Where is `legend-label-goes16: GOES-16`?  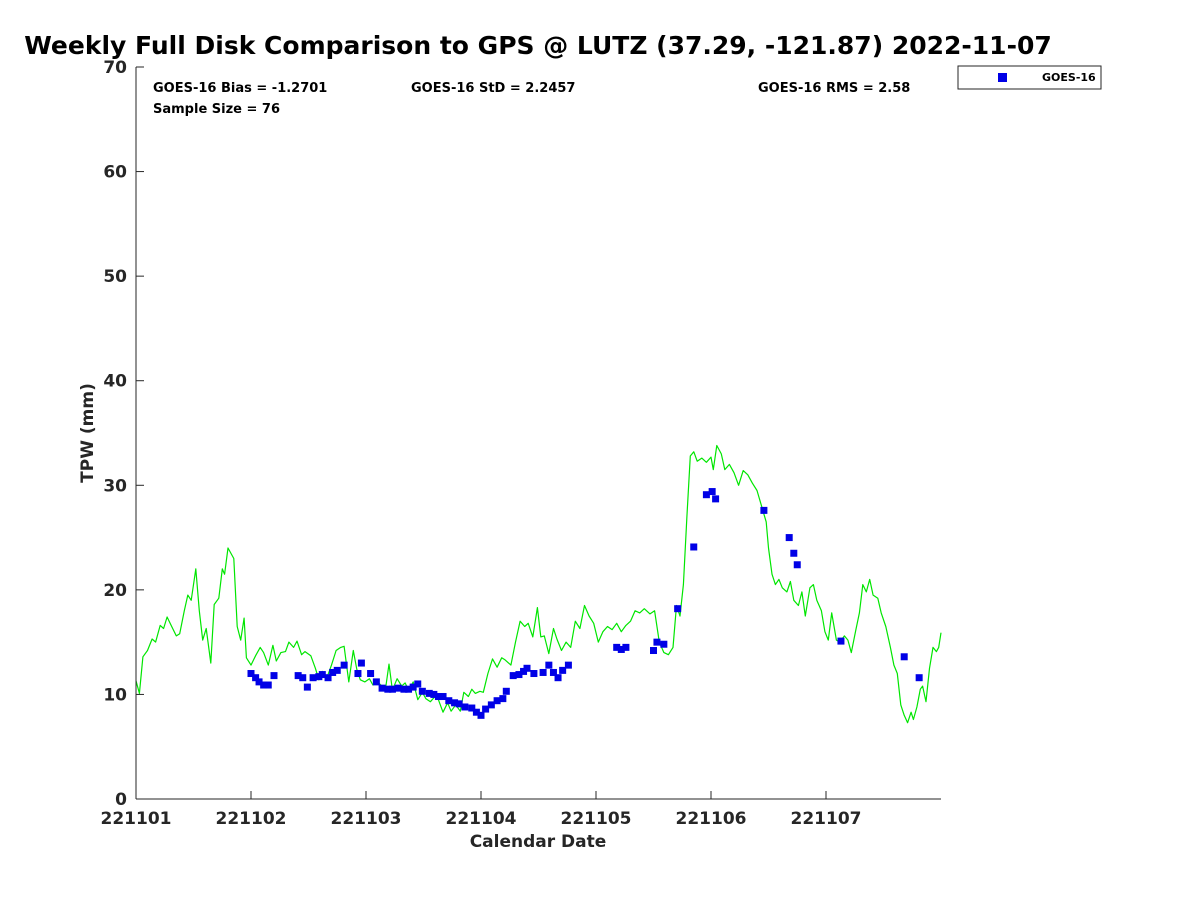 legend-label-goes16: GOES-16 is located at coordinates (1069, 77).